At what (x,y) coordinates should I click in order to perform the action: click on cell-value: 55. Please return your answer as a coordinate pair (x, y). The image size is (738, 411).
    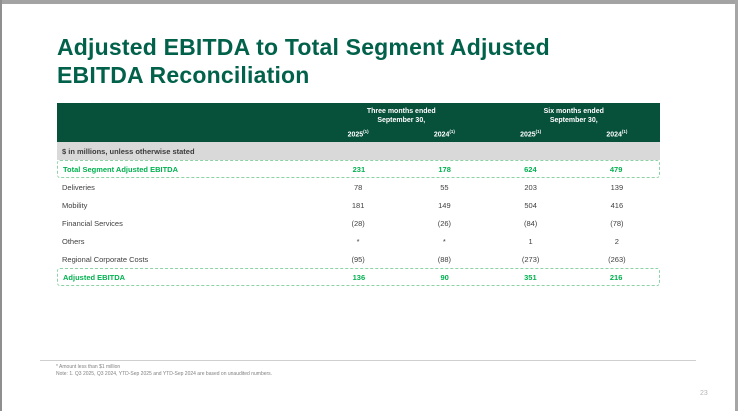
    Looking at the image, I should click on (444, 187).